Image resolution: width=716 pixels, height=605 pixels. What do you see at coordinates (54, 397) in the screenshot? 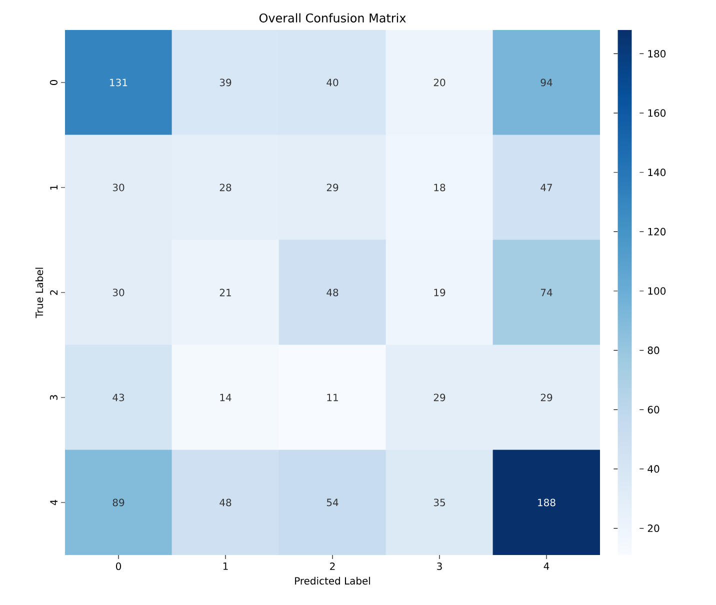
I see `y-tick-label: 3` at bounding box center [54, 397].